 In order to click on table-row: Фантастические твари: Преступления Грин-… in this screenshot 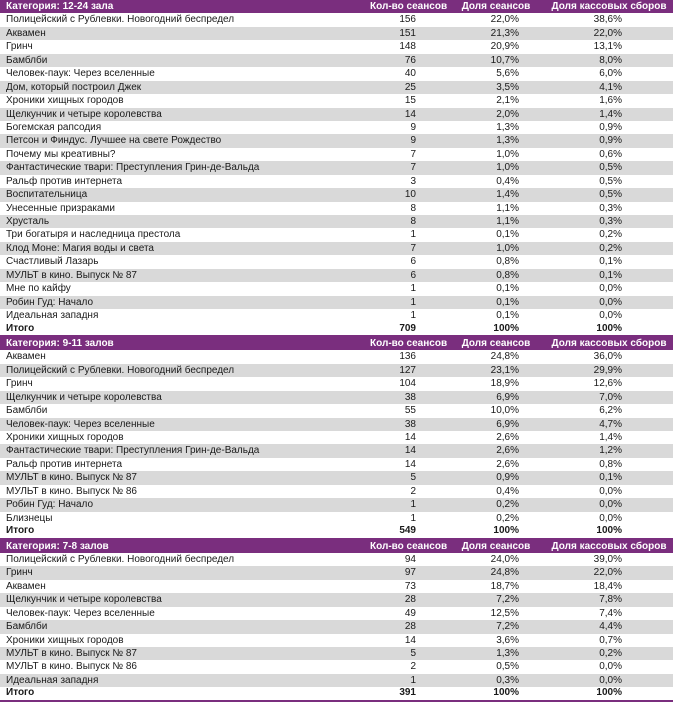, I will do `click(336, 451)`.